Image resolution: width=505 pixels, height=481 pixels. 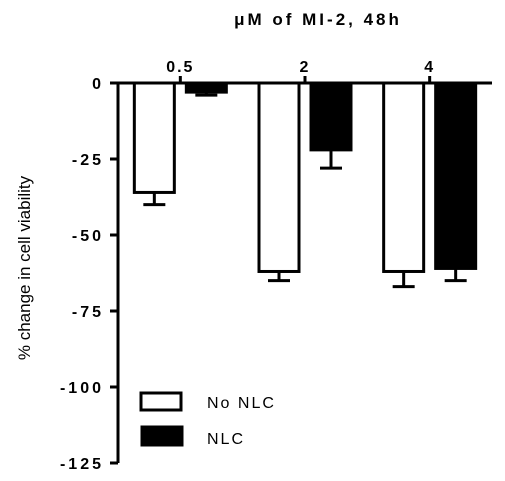 I want to click on x-axis-ticks: 0.5 2 4, so click(x=300, y=71).